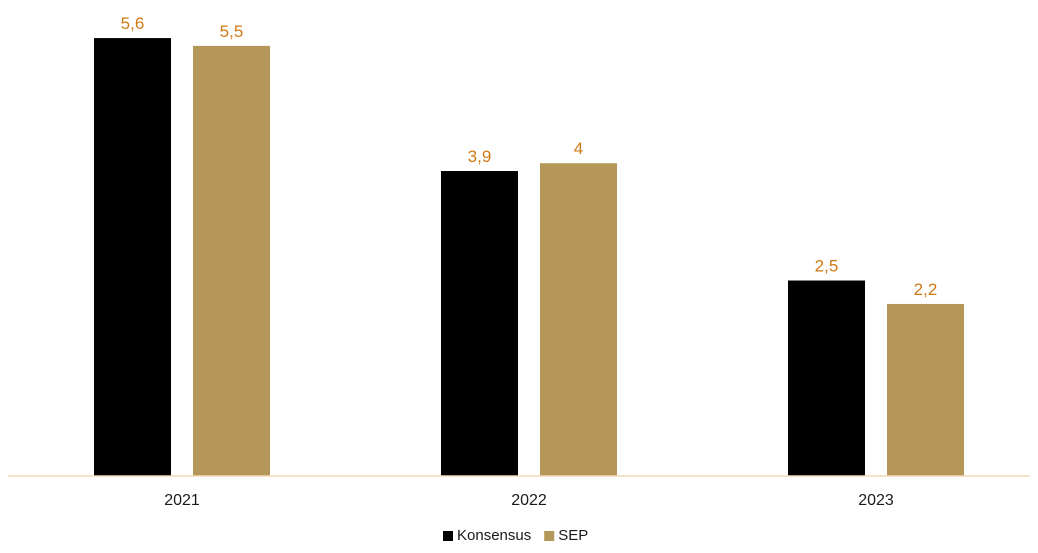 The image size is (1038, 553). I want to click on bar-konsensus-2021, so click(132, 257).